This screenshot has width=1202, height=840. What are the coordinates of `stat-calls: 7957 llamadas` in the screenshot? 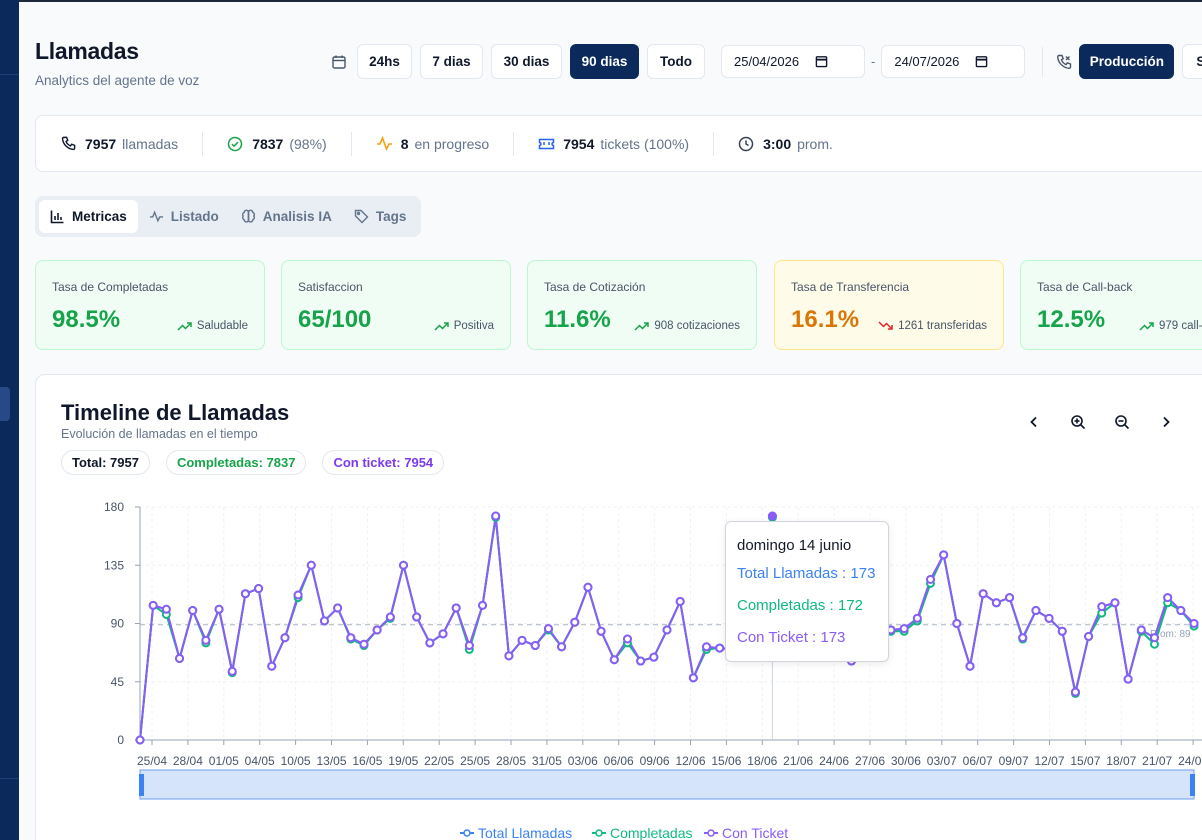 It's located at (119, 143).